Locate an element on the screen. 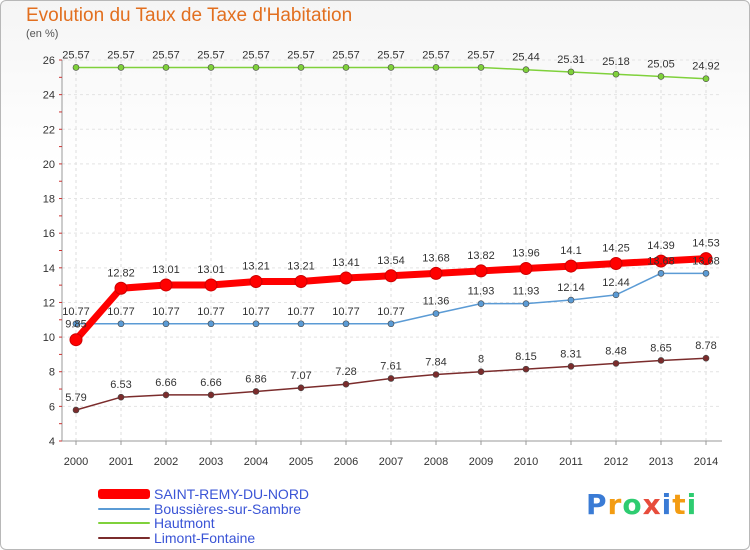  data-label: 6.86 is located at coordinates (255, 379).